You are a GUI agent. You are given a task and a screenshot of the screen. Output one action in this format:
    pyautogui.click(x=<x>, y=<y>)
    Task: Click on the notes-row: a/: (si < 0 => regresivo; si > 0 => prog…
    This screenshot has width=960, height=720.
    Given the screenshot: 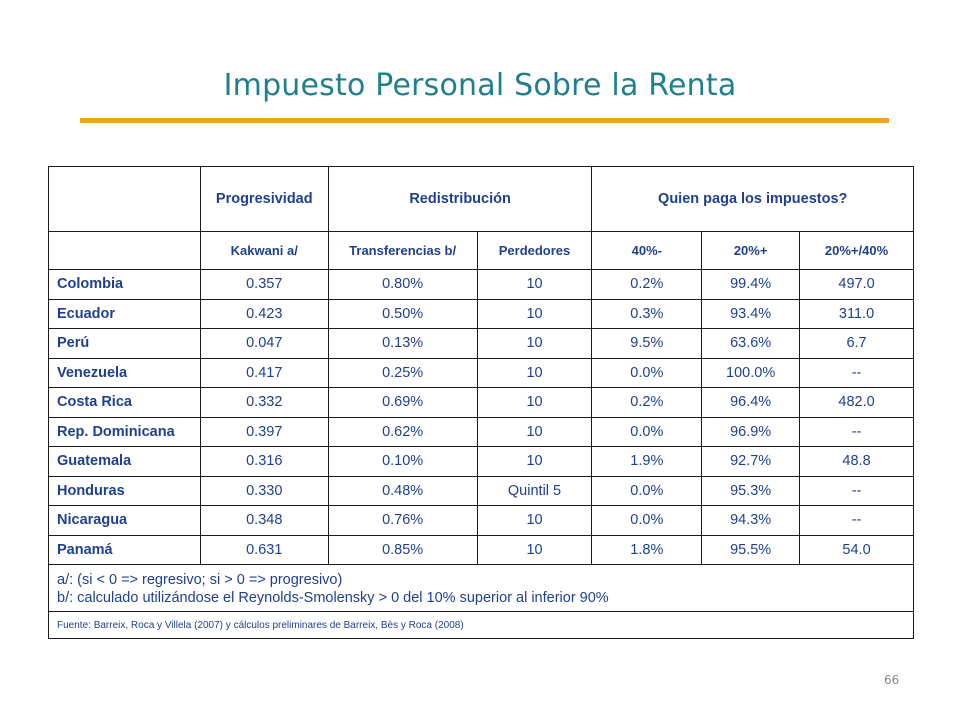 What is the action you would take?
    pyautogui.click(x=481, y=588)
    